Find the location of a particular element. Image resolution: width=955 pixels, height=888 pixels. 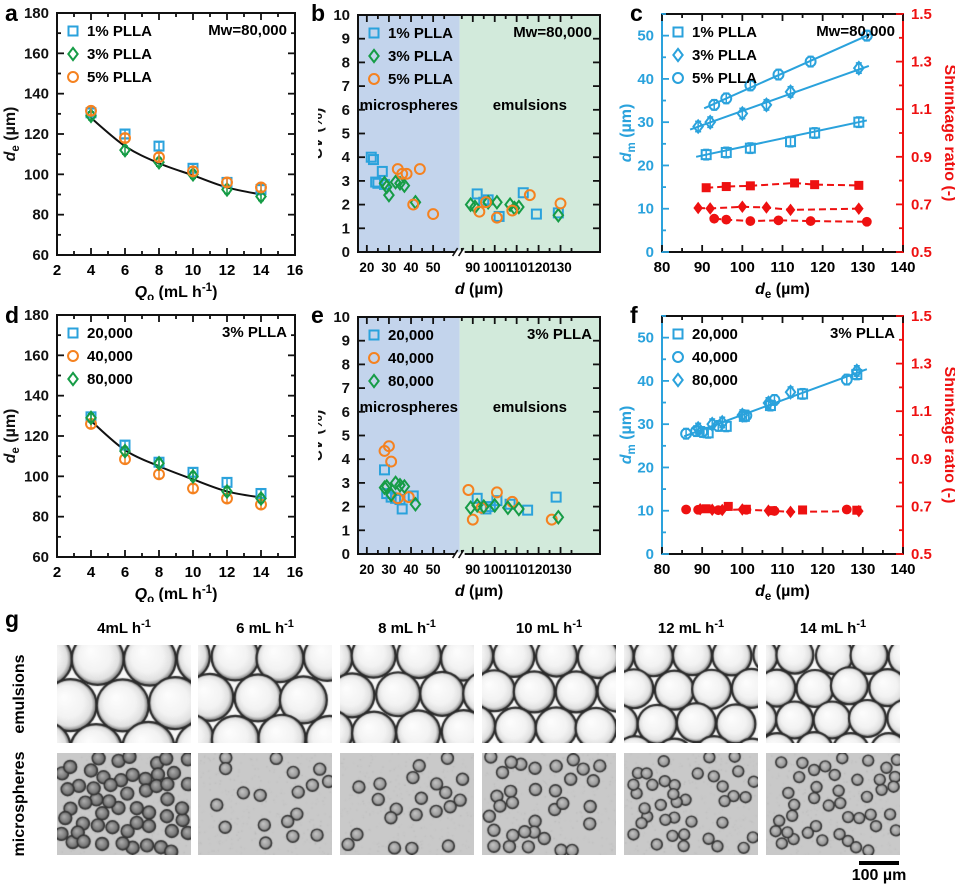

panel-label-a: a is located at coordinates (11, 13).